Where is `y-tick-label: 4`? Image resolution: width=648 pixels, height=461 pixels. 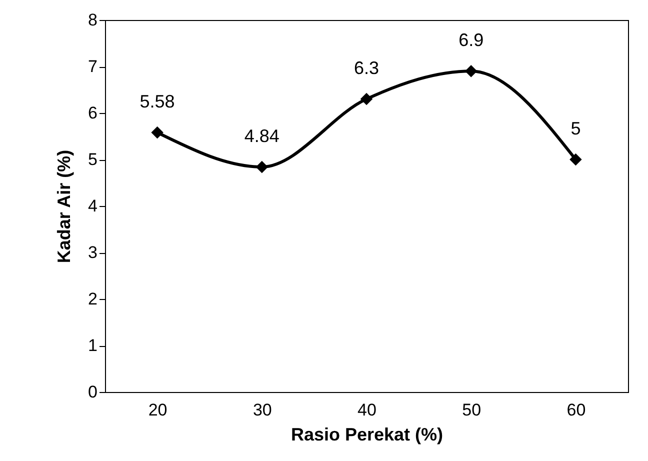
y-tick-label: 4 is located at coordinates (93, 206).